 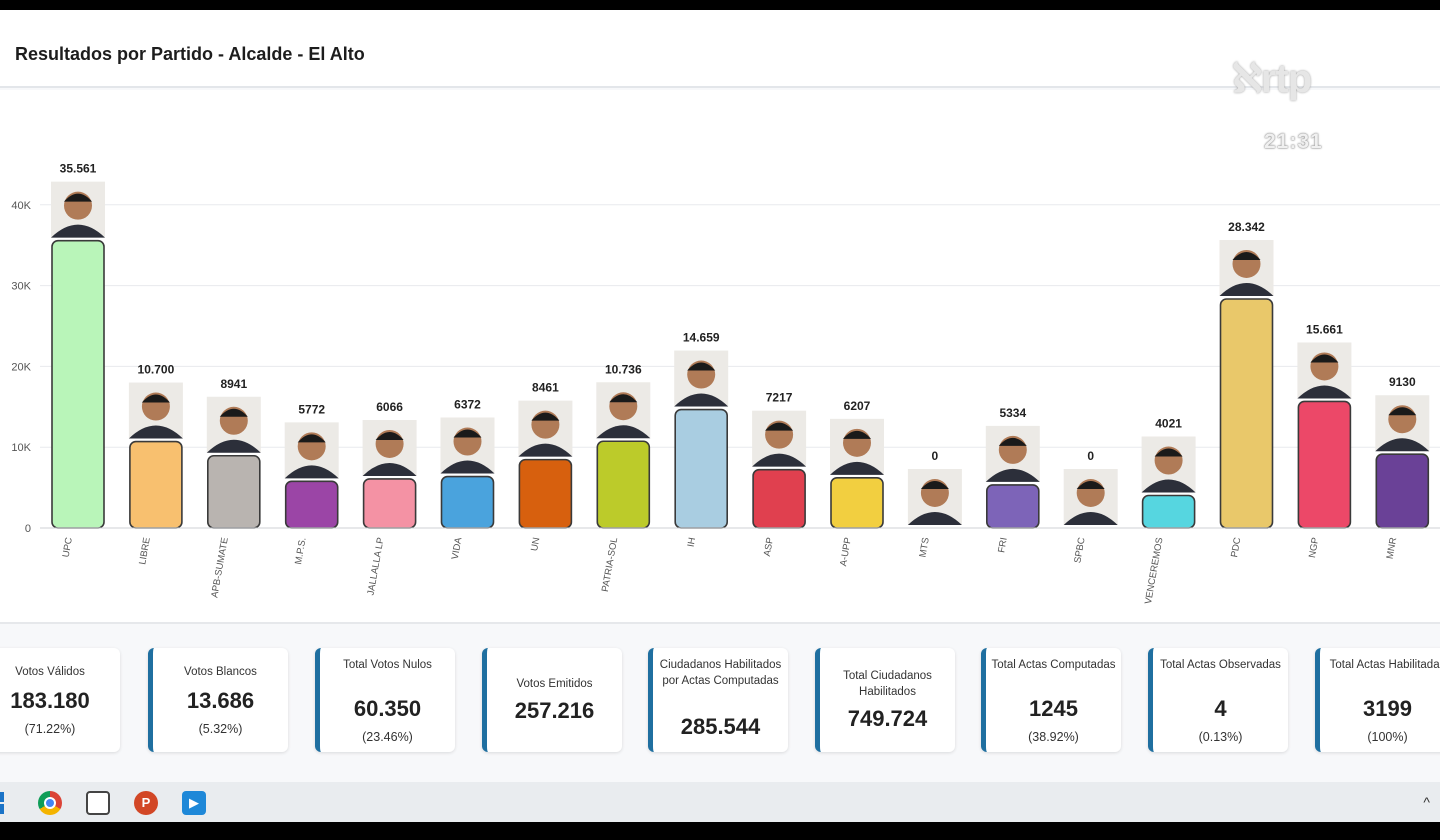 I want to click on data-label: 15.661, so click(x=1324, y=329).